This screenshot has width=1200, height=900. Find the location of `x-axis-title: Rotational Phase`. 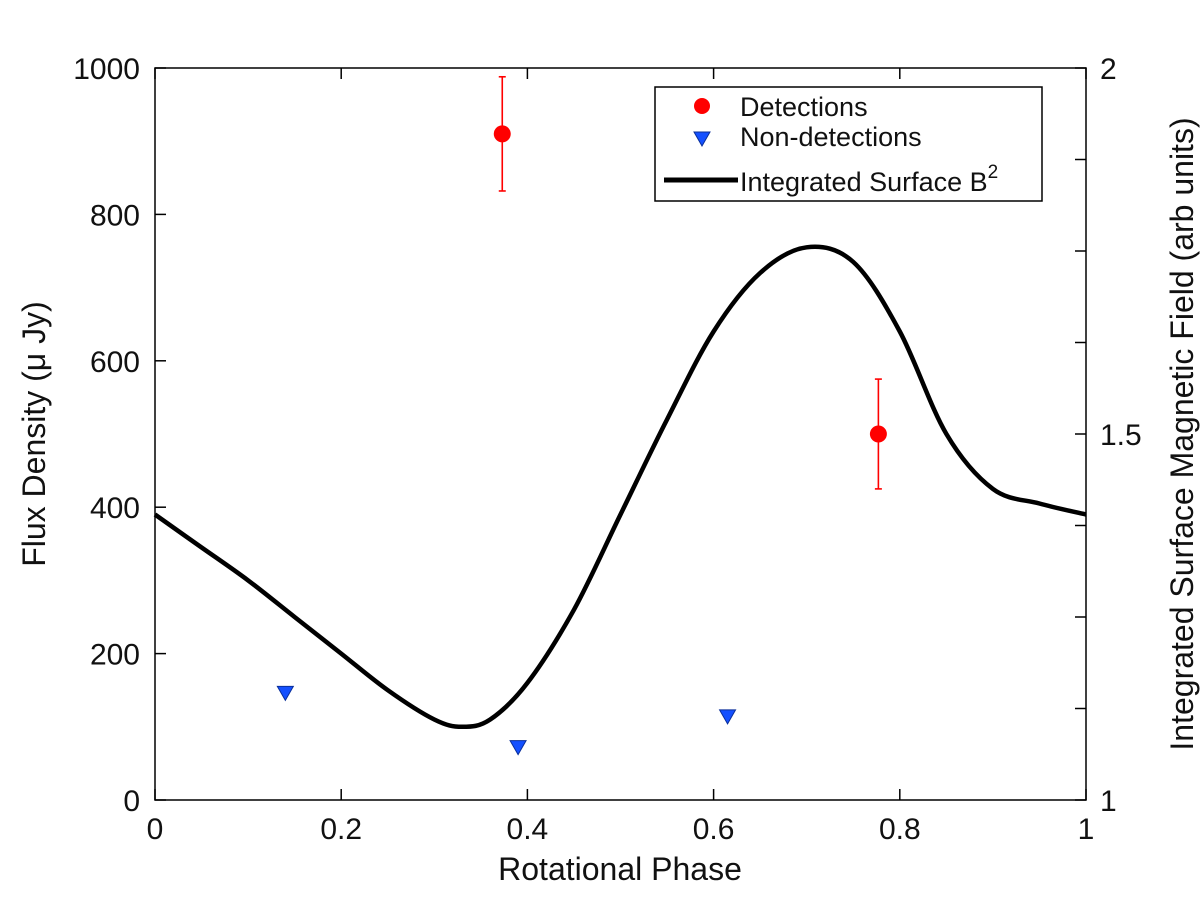

x-axis-title: Rotational Phase is located at coordinates (620, 869).